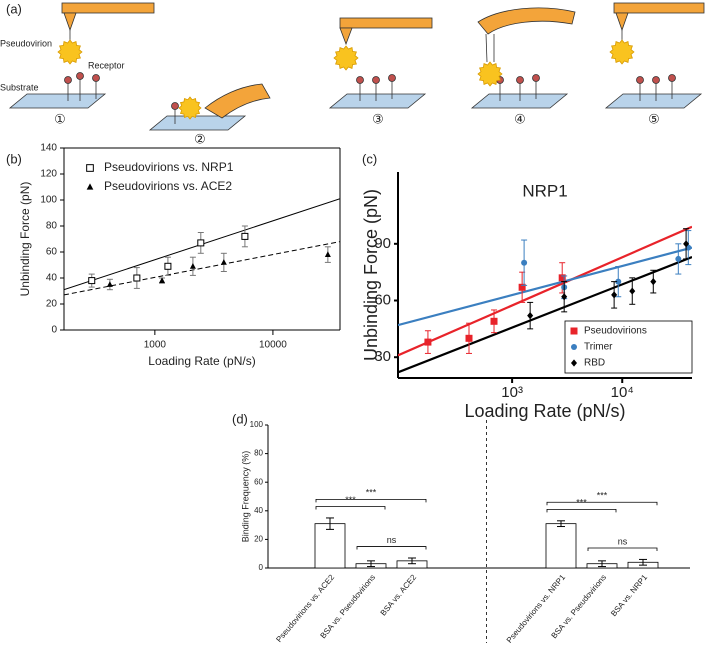 Image resolution: width=709 pixels, height=645 pixels. What do you see at coordinates (60, 120) in the screenshot?
I see `step: ①` at bounding box center [60, 120].